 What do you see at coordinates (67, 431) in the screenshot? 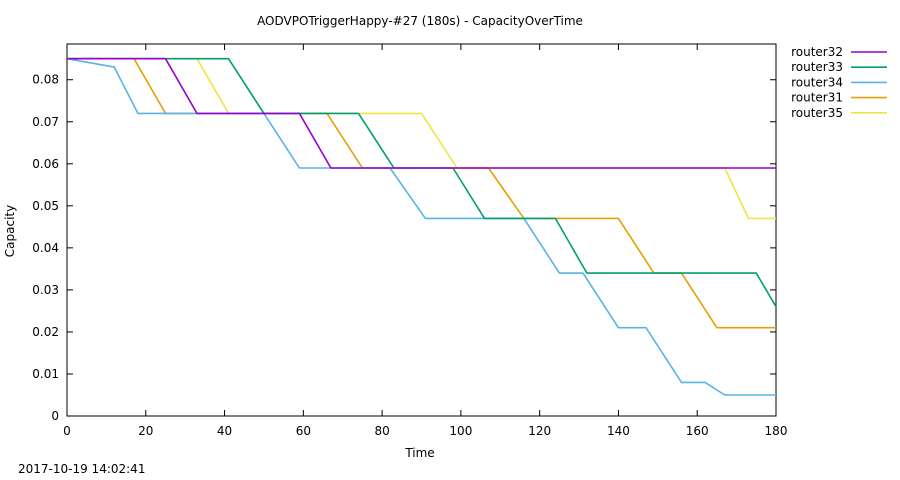
I see `x-tick-label: 0` at bounding box center [67, 431].